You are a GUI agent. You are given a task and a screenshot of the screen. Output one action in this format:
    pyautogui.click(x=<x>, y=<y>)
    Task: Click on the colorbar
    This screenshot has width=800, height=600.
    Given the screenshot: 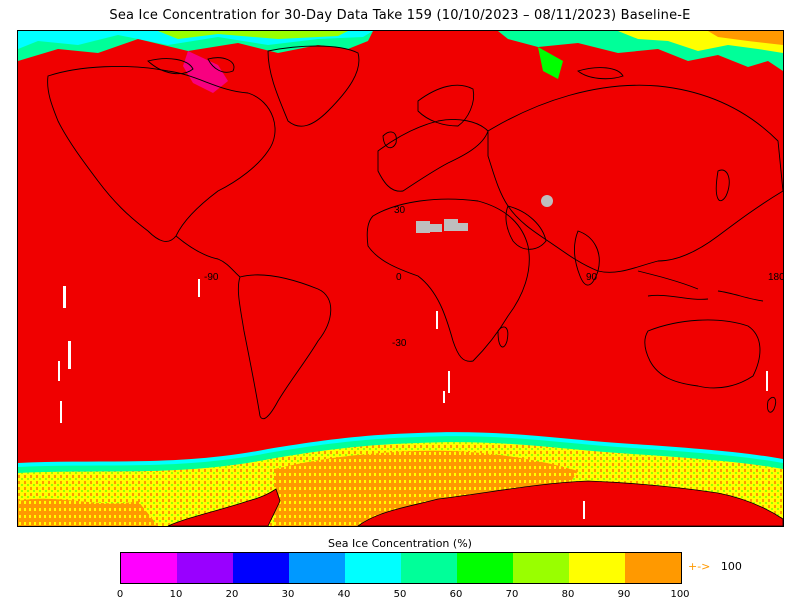 What is the action you would take?
    pyautogui.click(x=401, y=568)
    